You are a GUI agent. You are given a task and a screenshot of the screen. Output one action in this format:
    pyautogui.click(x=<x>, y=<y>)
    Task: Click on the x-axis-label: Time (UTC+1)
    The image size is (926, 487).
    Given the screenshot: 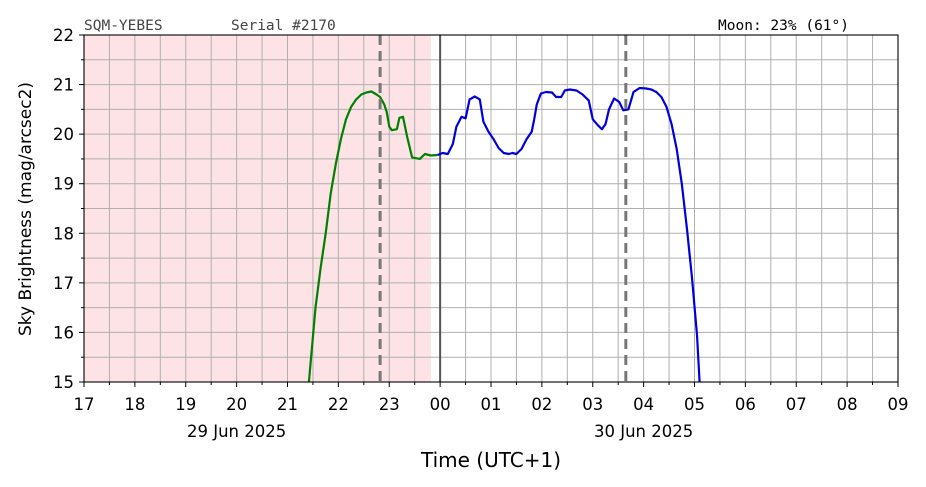 What is the action you would take?
    pyautogui.click(x=490, y=460)
    